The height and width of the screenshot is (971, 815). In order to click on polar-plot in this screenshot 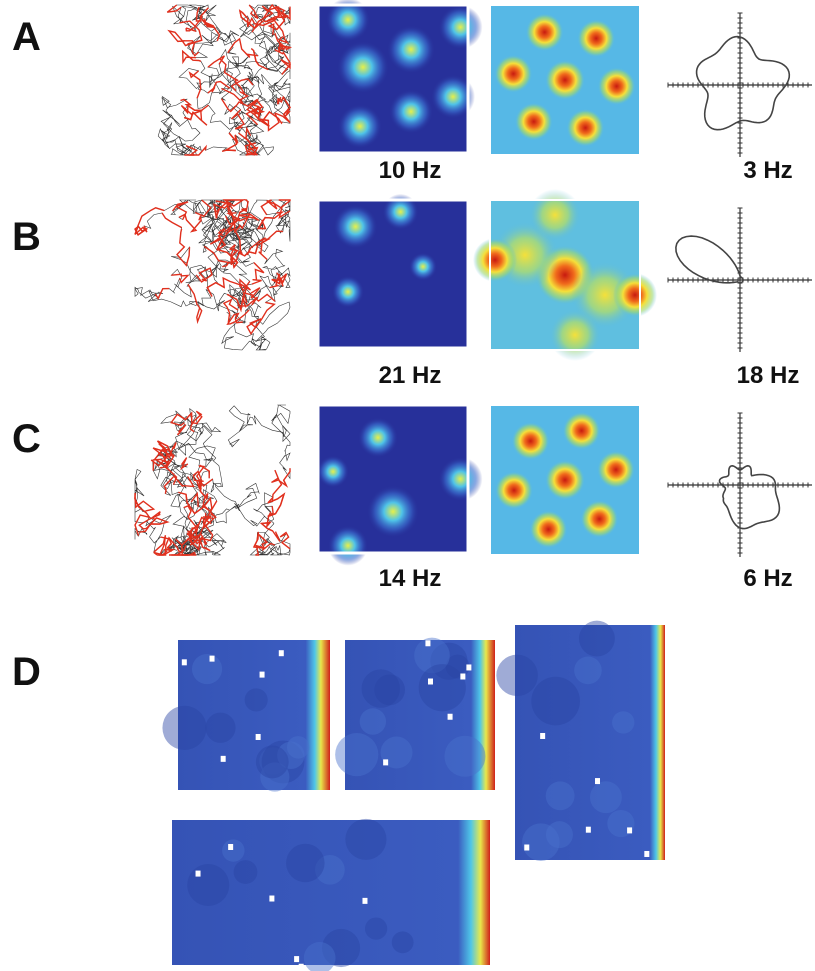, I will do `click(739, 279)`.